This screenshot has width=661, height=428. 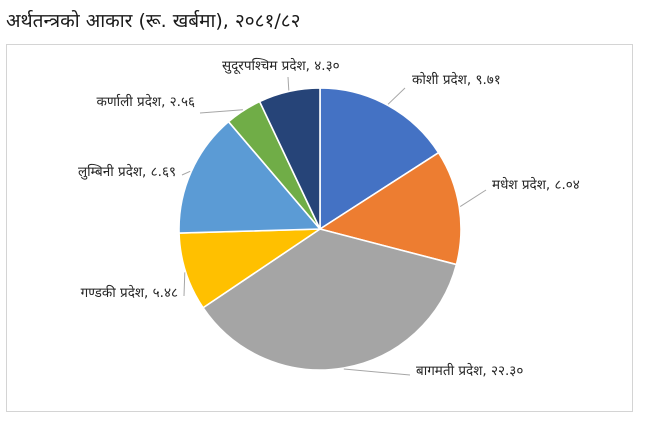 What do you see at coordinates (153, 21) in the screenshot?
I see `page-title: अर्थतन्त्रको आकार (रू. खर्बमा), २०८१/८२` at bounding box center [153, 21].